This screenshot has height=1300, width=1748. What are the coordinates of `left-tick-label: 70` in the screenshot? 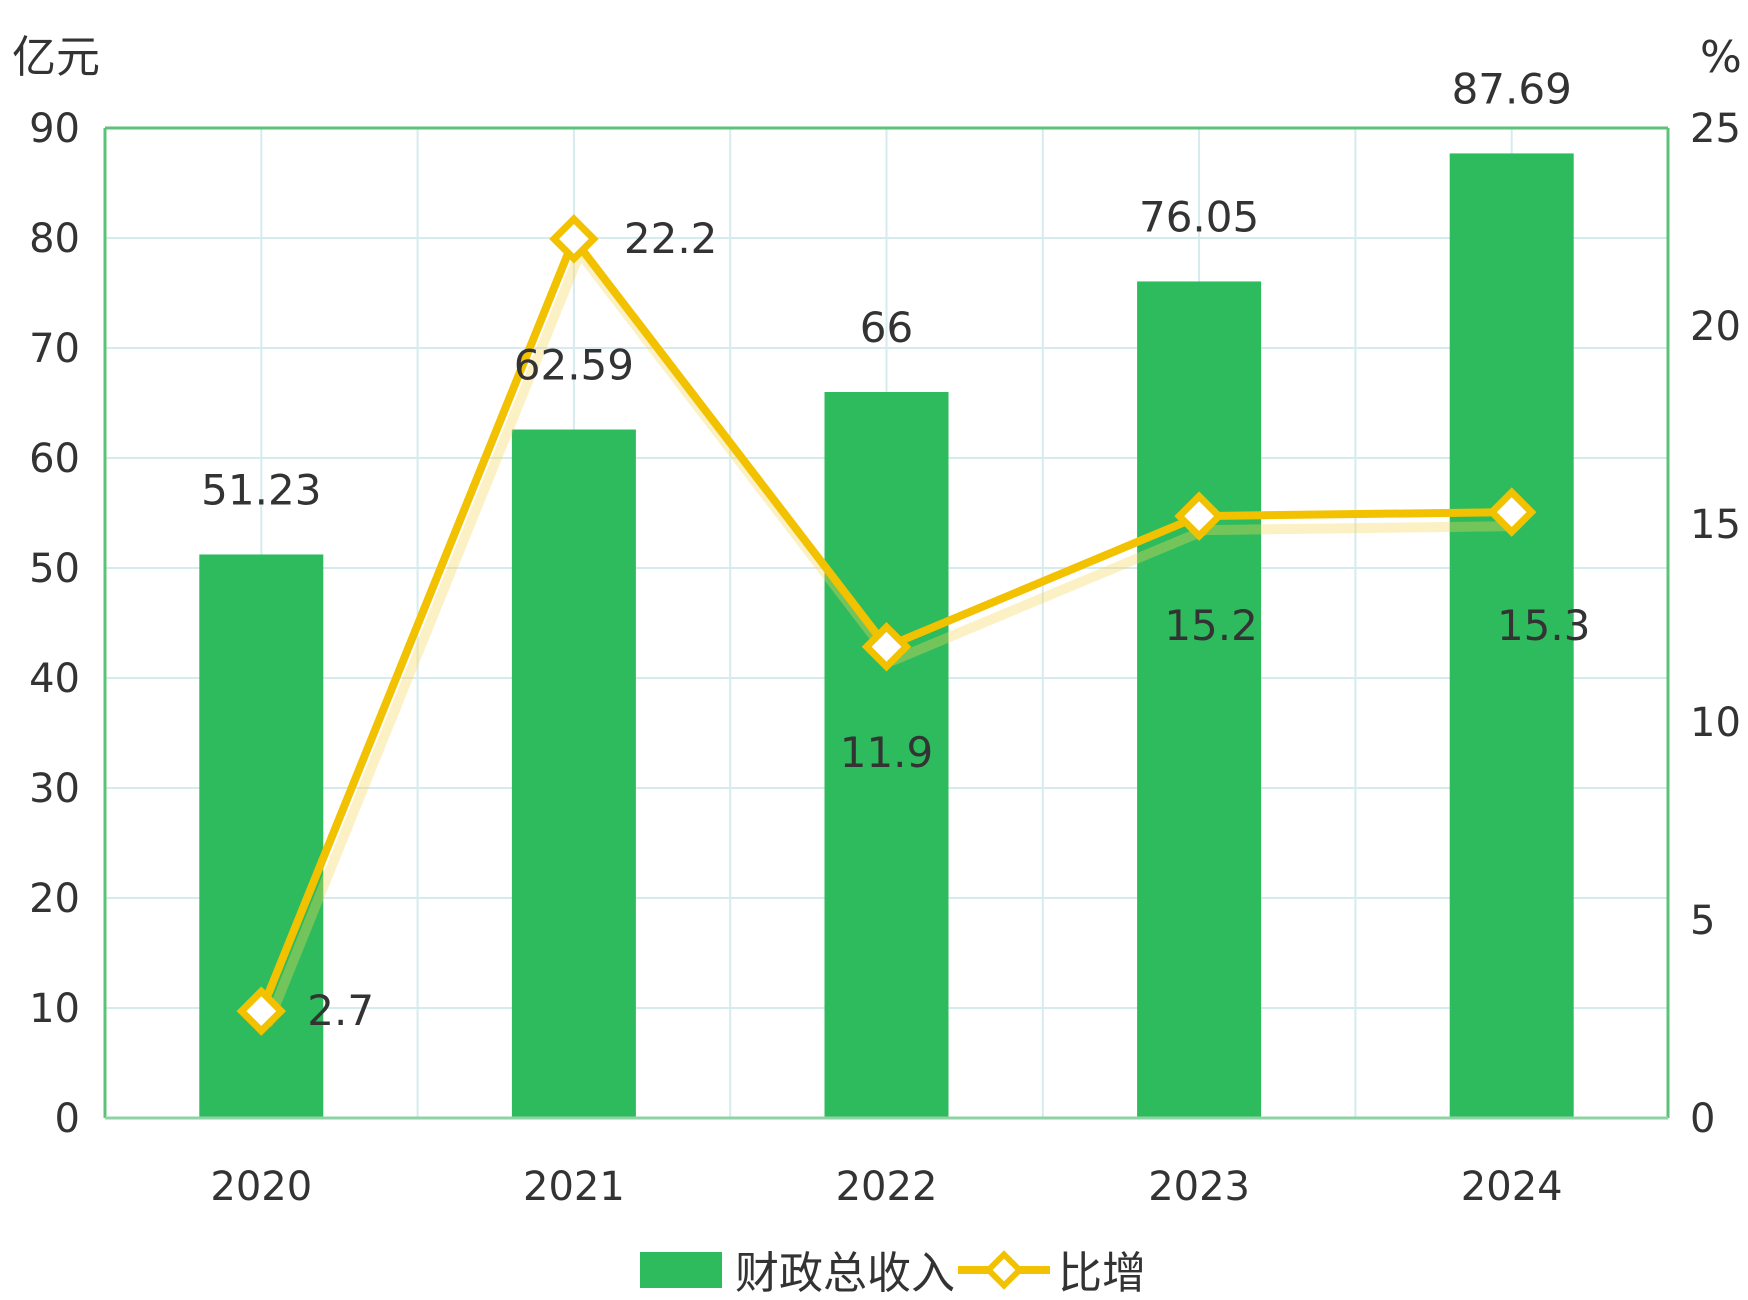 It's located at (54, 349).